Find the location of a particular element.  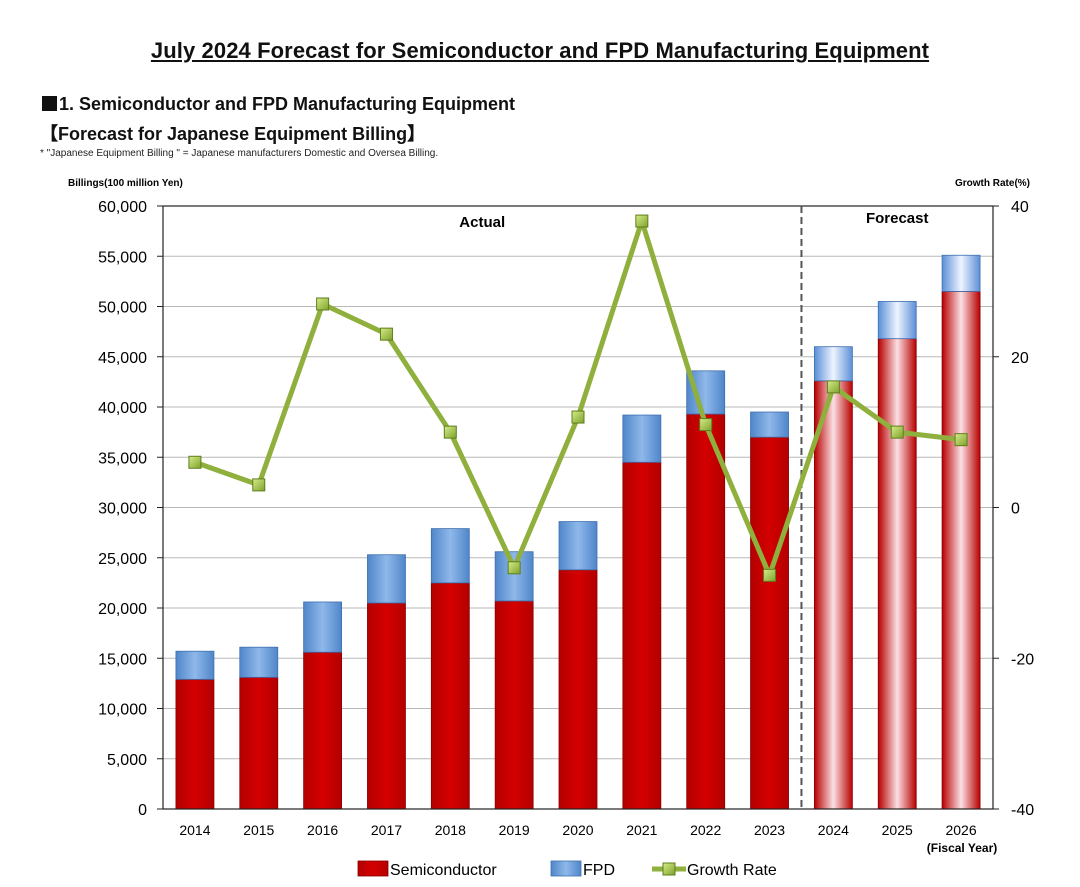

y2-axis-ticks: -40 -20 0 20 40 is located at coordinates (1013, 509).